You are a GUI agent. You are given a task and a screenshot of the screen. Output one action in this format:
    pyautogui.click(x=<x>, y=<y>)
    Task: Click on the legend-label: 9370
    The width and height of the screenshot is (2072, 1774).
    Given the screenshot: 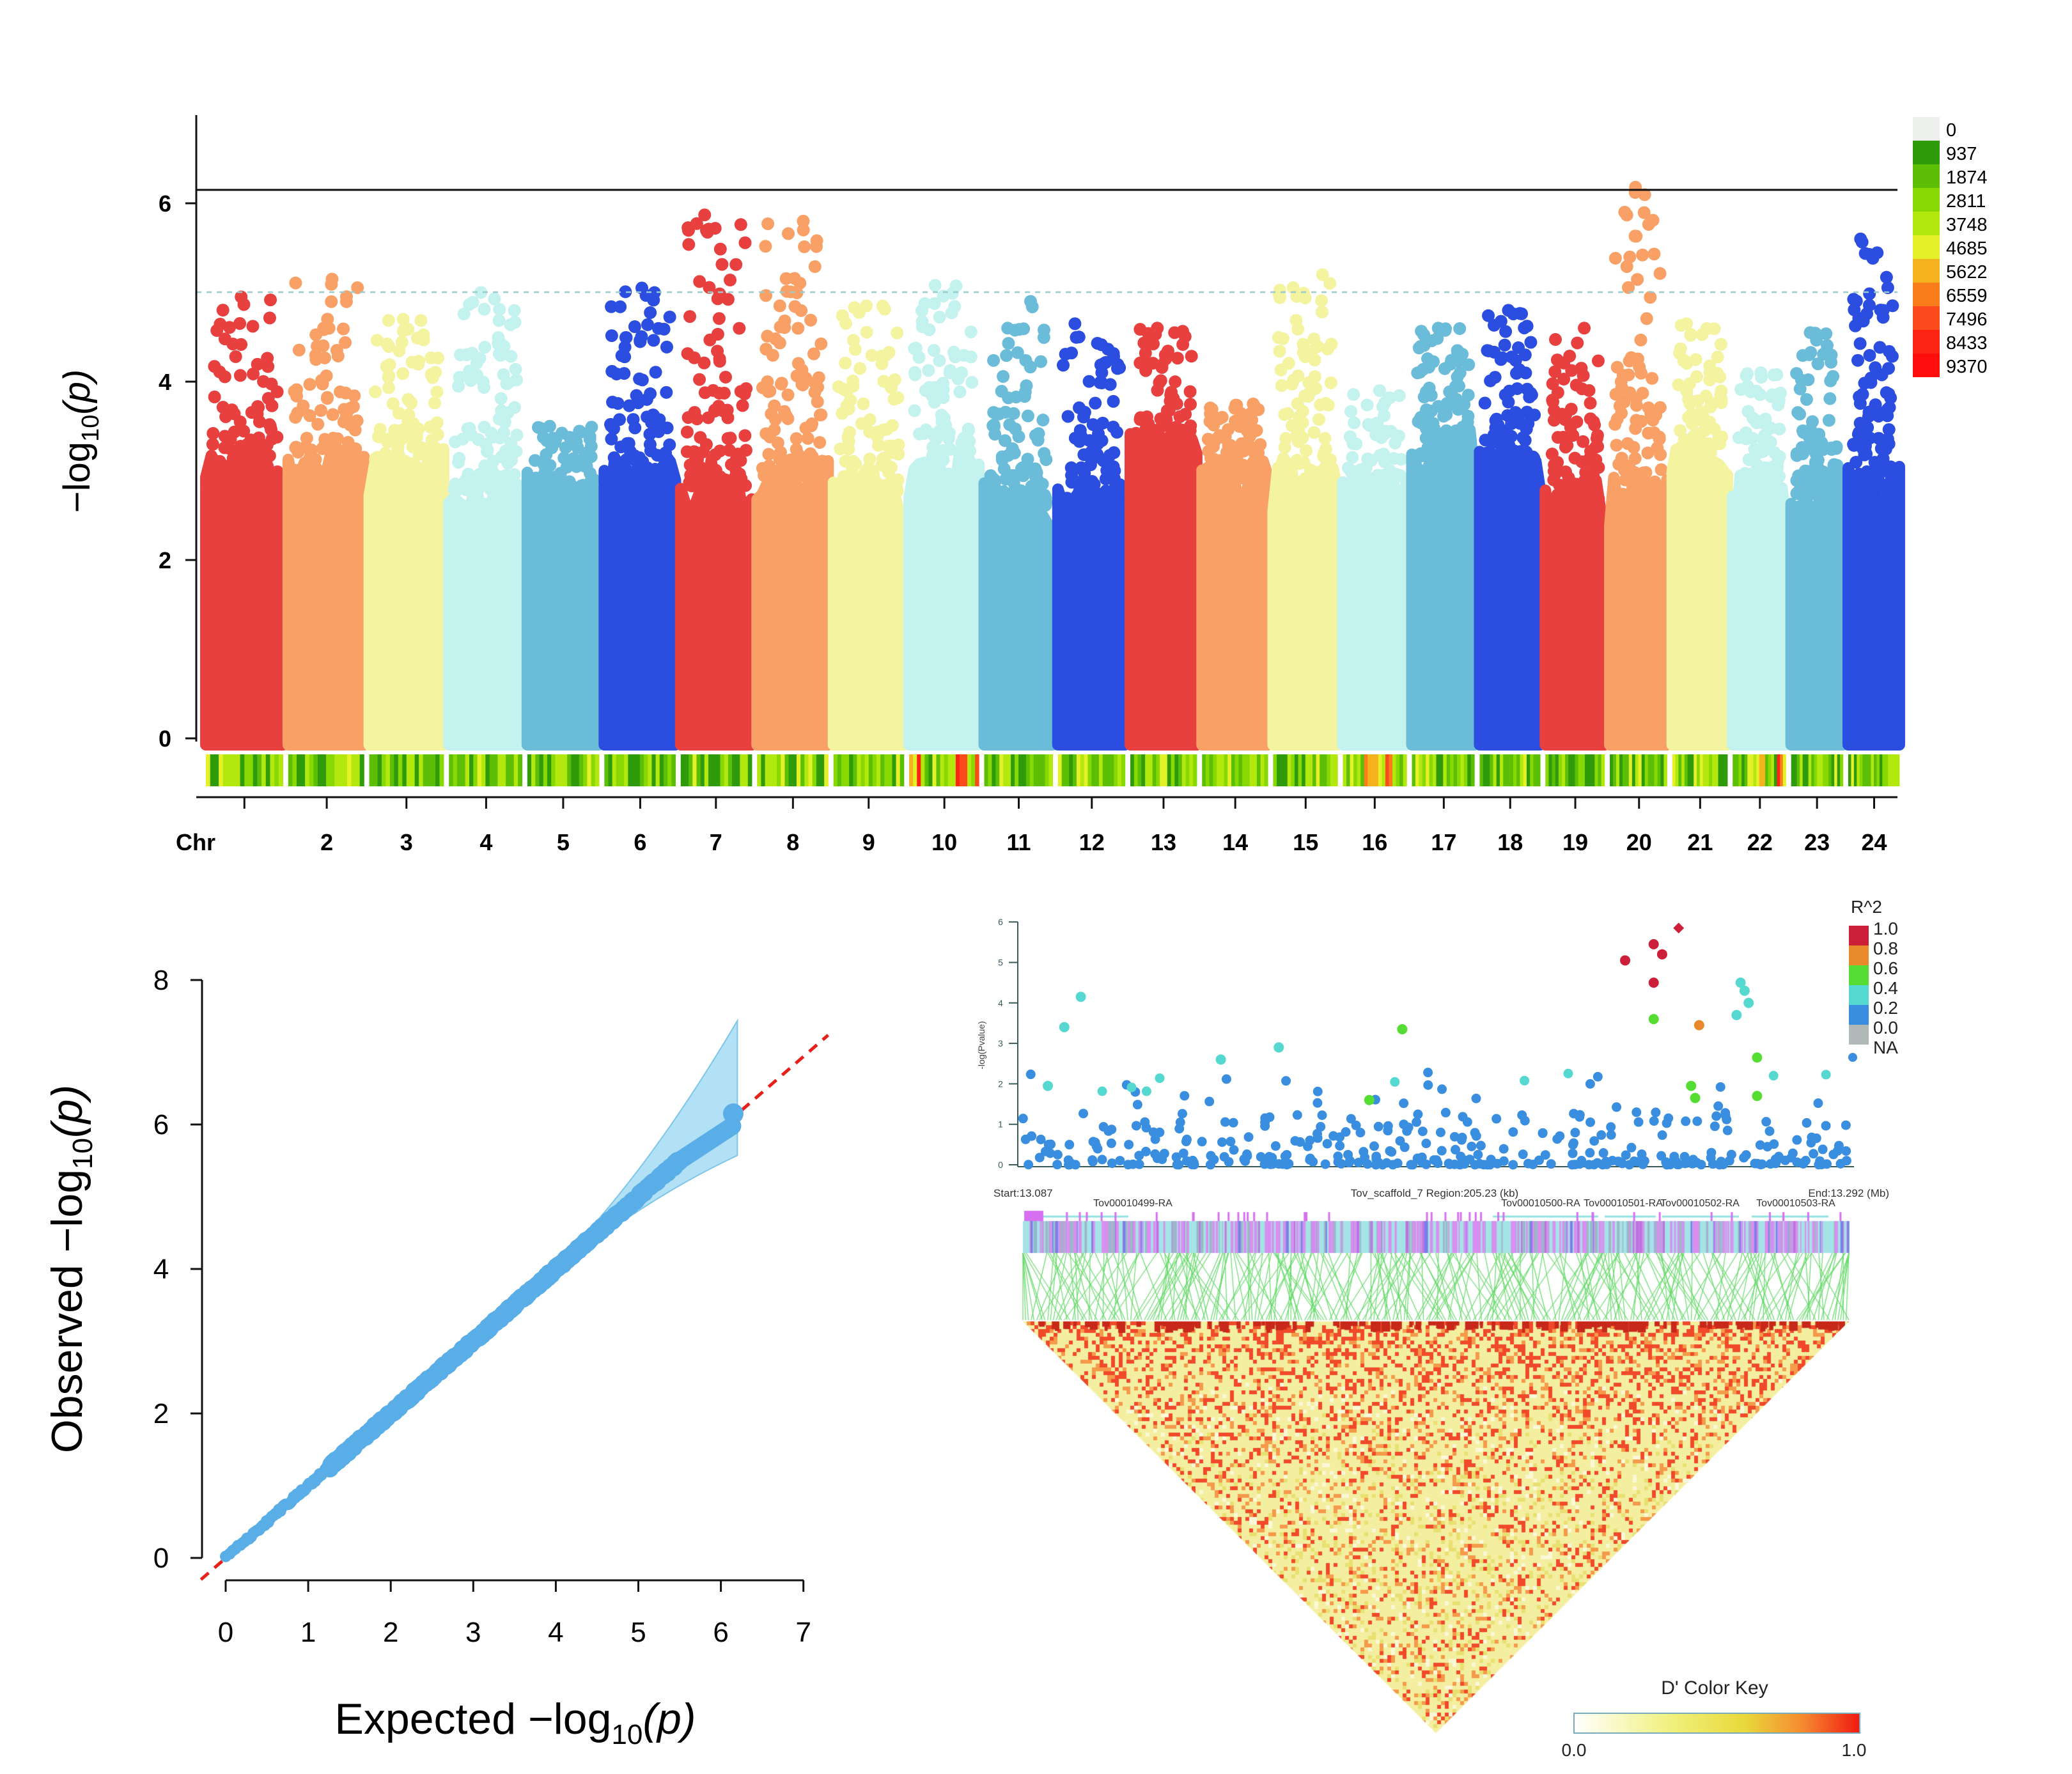 What is the action you would take?
    pyautogui.click(x=1967, y=367)
    